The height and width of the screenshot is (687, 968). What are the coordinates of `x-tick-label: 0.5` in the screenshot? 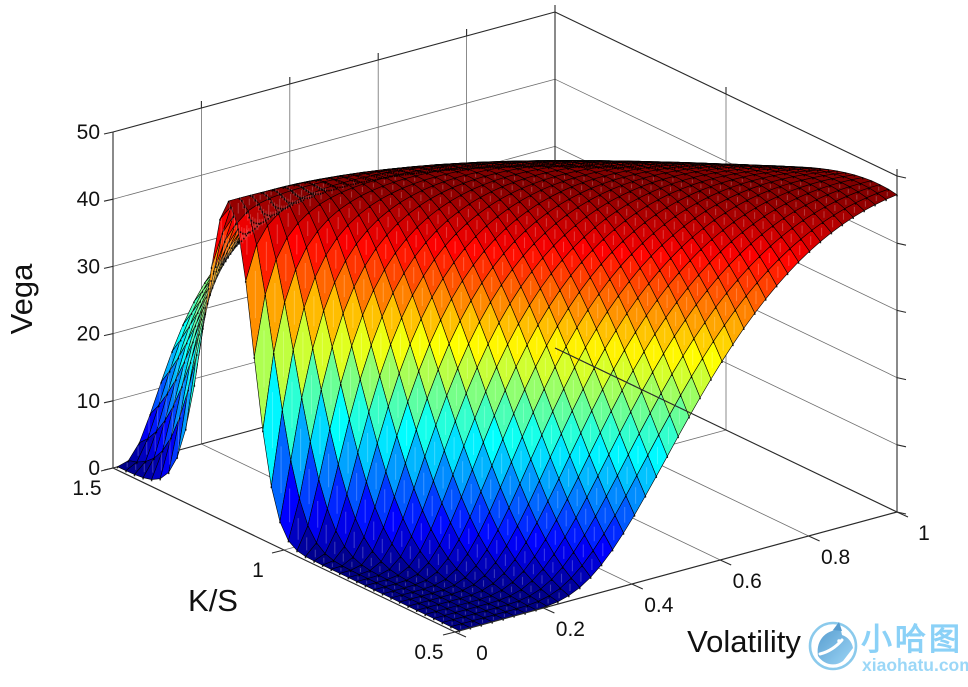 It's located at (428, 652).